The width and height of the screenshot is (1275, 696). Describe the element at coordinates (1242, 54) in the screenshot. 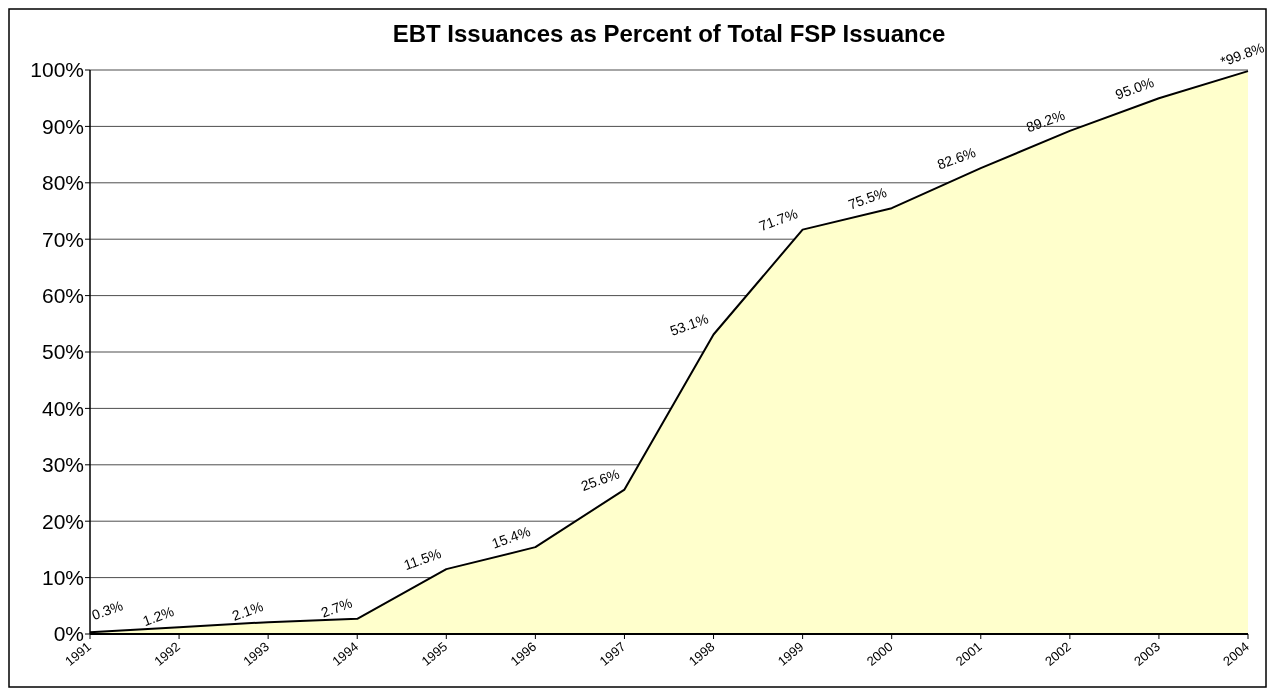

I see `data-label: *99.8%` at that location.